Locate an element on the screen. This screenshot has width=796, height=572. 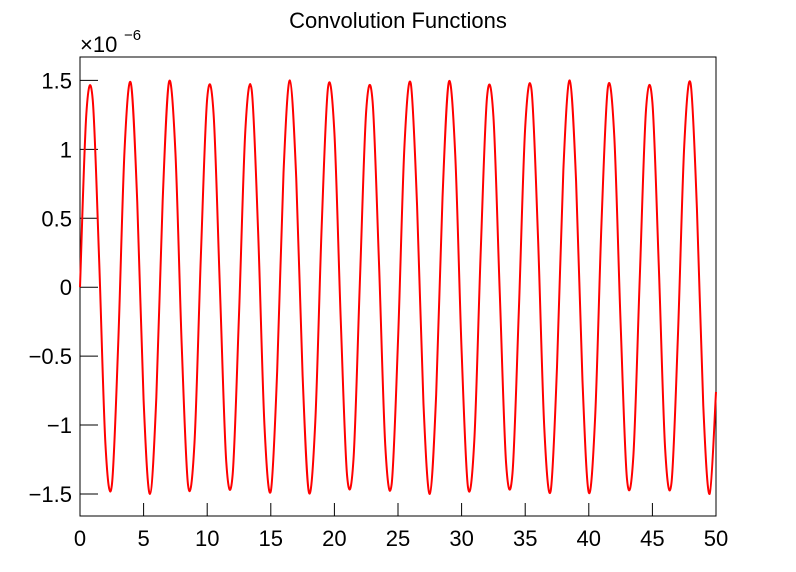
axis-exponent: −6 is located at coordinates (132, 35).